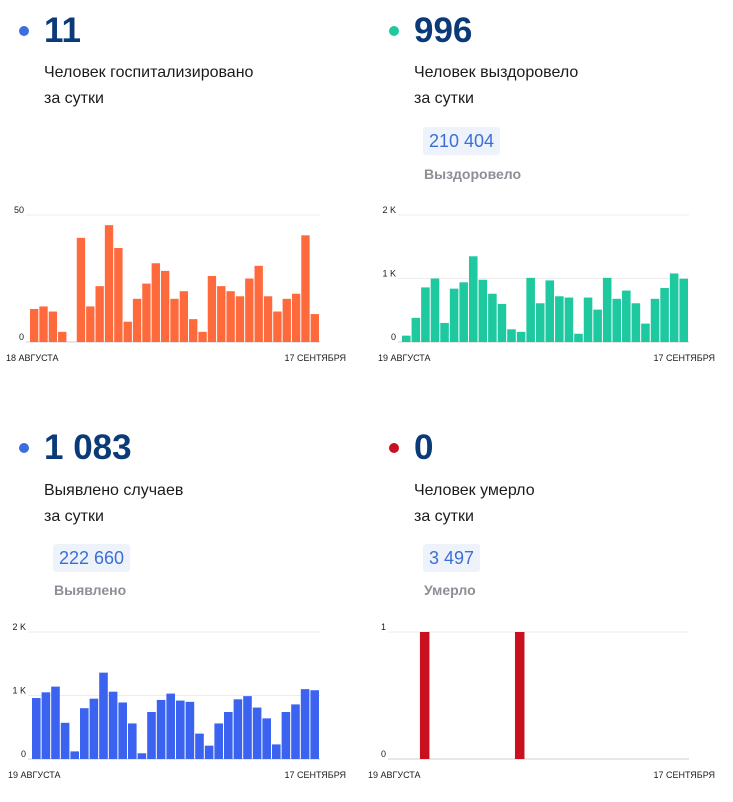 Image resolution: width=733 pixels, height=802 pixels. Describe the element at coordinates (564, 504) in the screenshot. I see `description: Человек умерло за сутки` at that location.